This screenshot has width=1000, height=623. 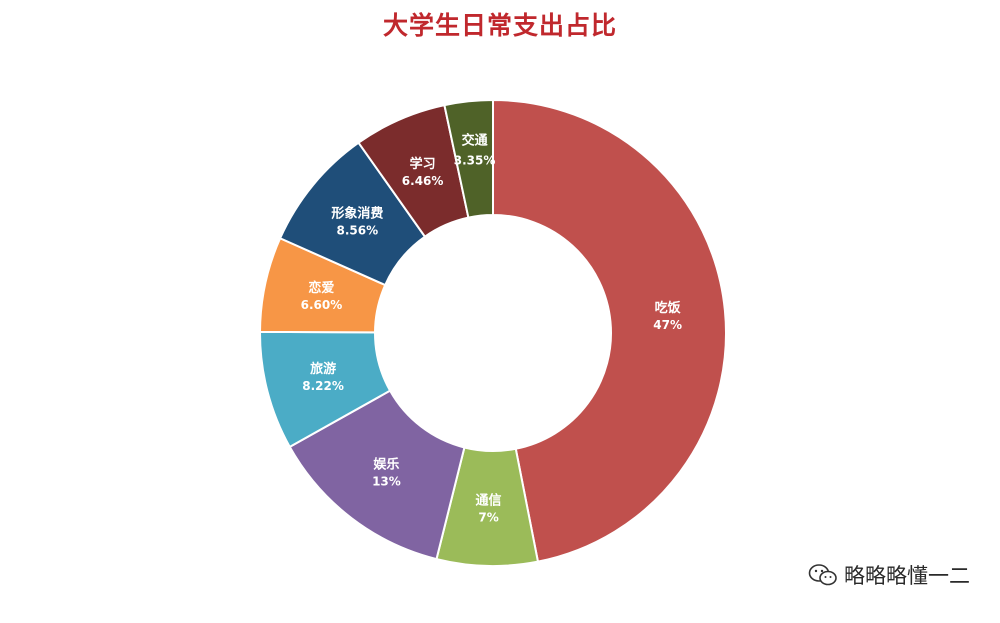 What do you see at coordinates (386, 464) in the screenshot?
I see `slice-label-2: 娱乐` at bounding box center [386, 464].